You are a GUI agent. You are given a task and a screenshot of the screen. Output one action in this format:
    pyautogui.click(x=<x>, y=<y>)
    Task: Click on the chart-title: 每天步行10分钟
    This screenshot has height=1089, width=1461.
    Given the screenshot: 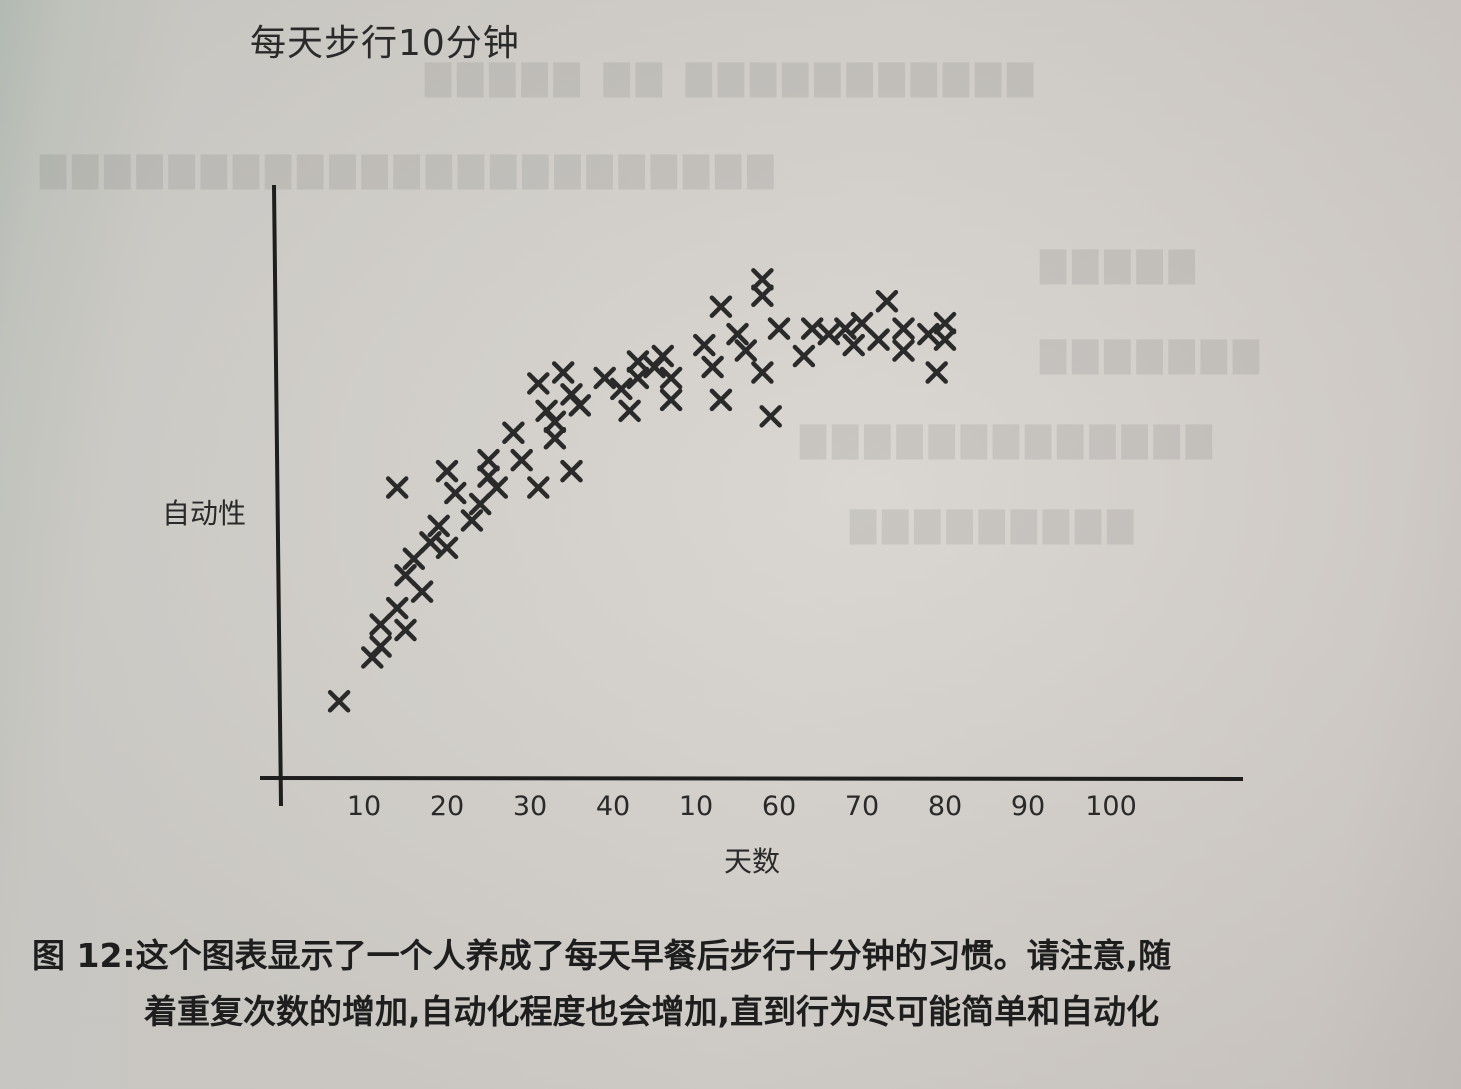 What is the action you would take?
    pyautogui.click(x=385, y=43)
    